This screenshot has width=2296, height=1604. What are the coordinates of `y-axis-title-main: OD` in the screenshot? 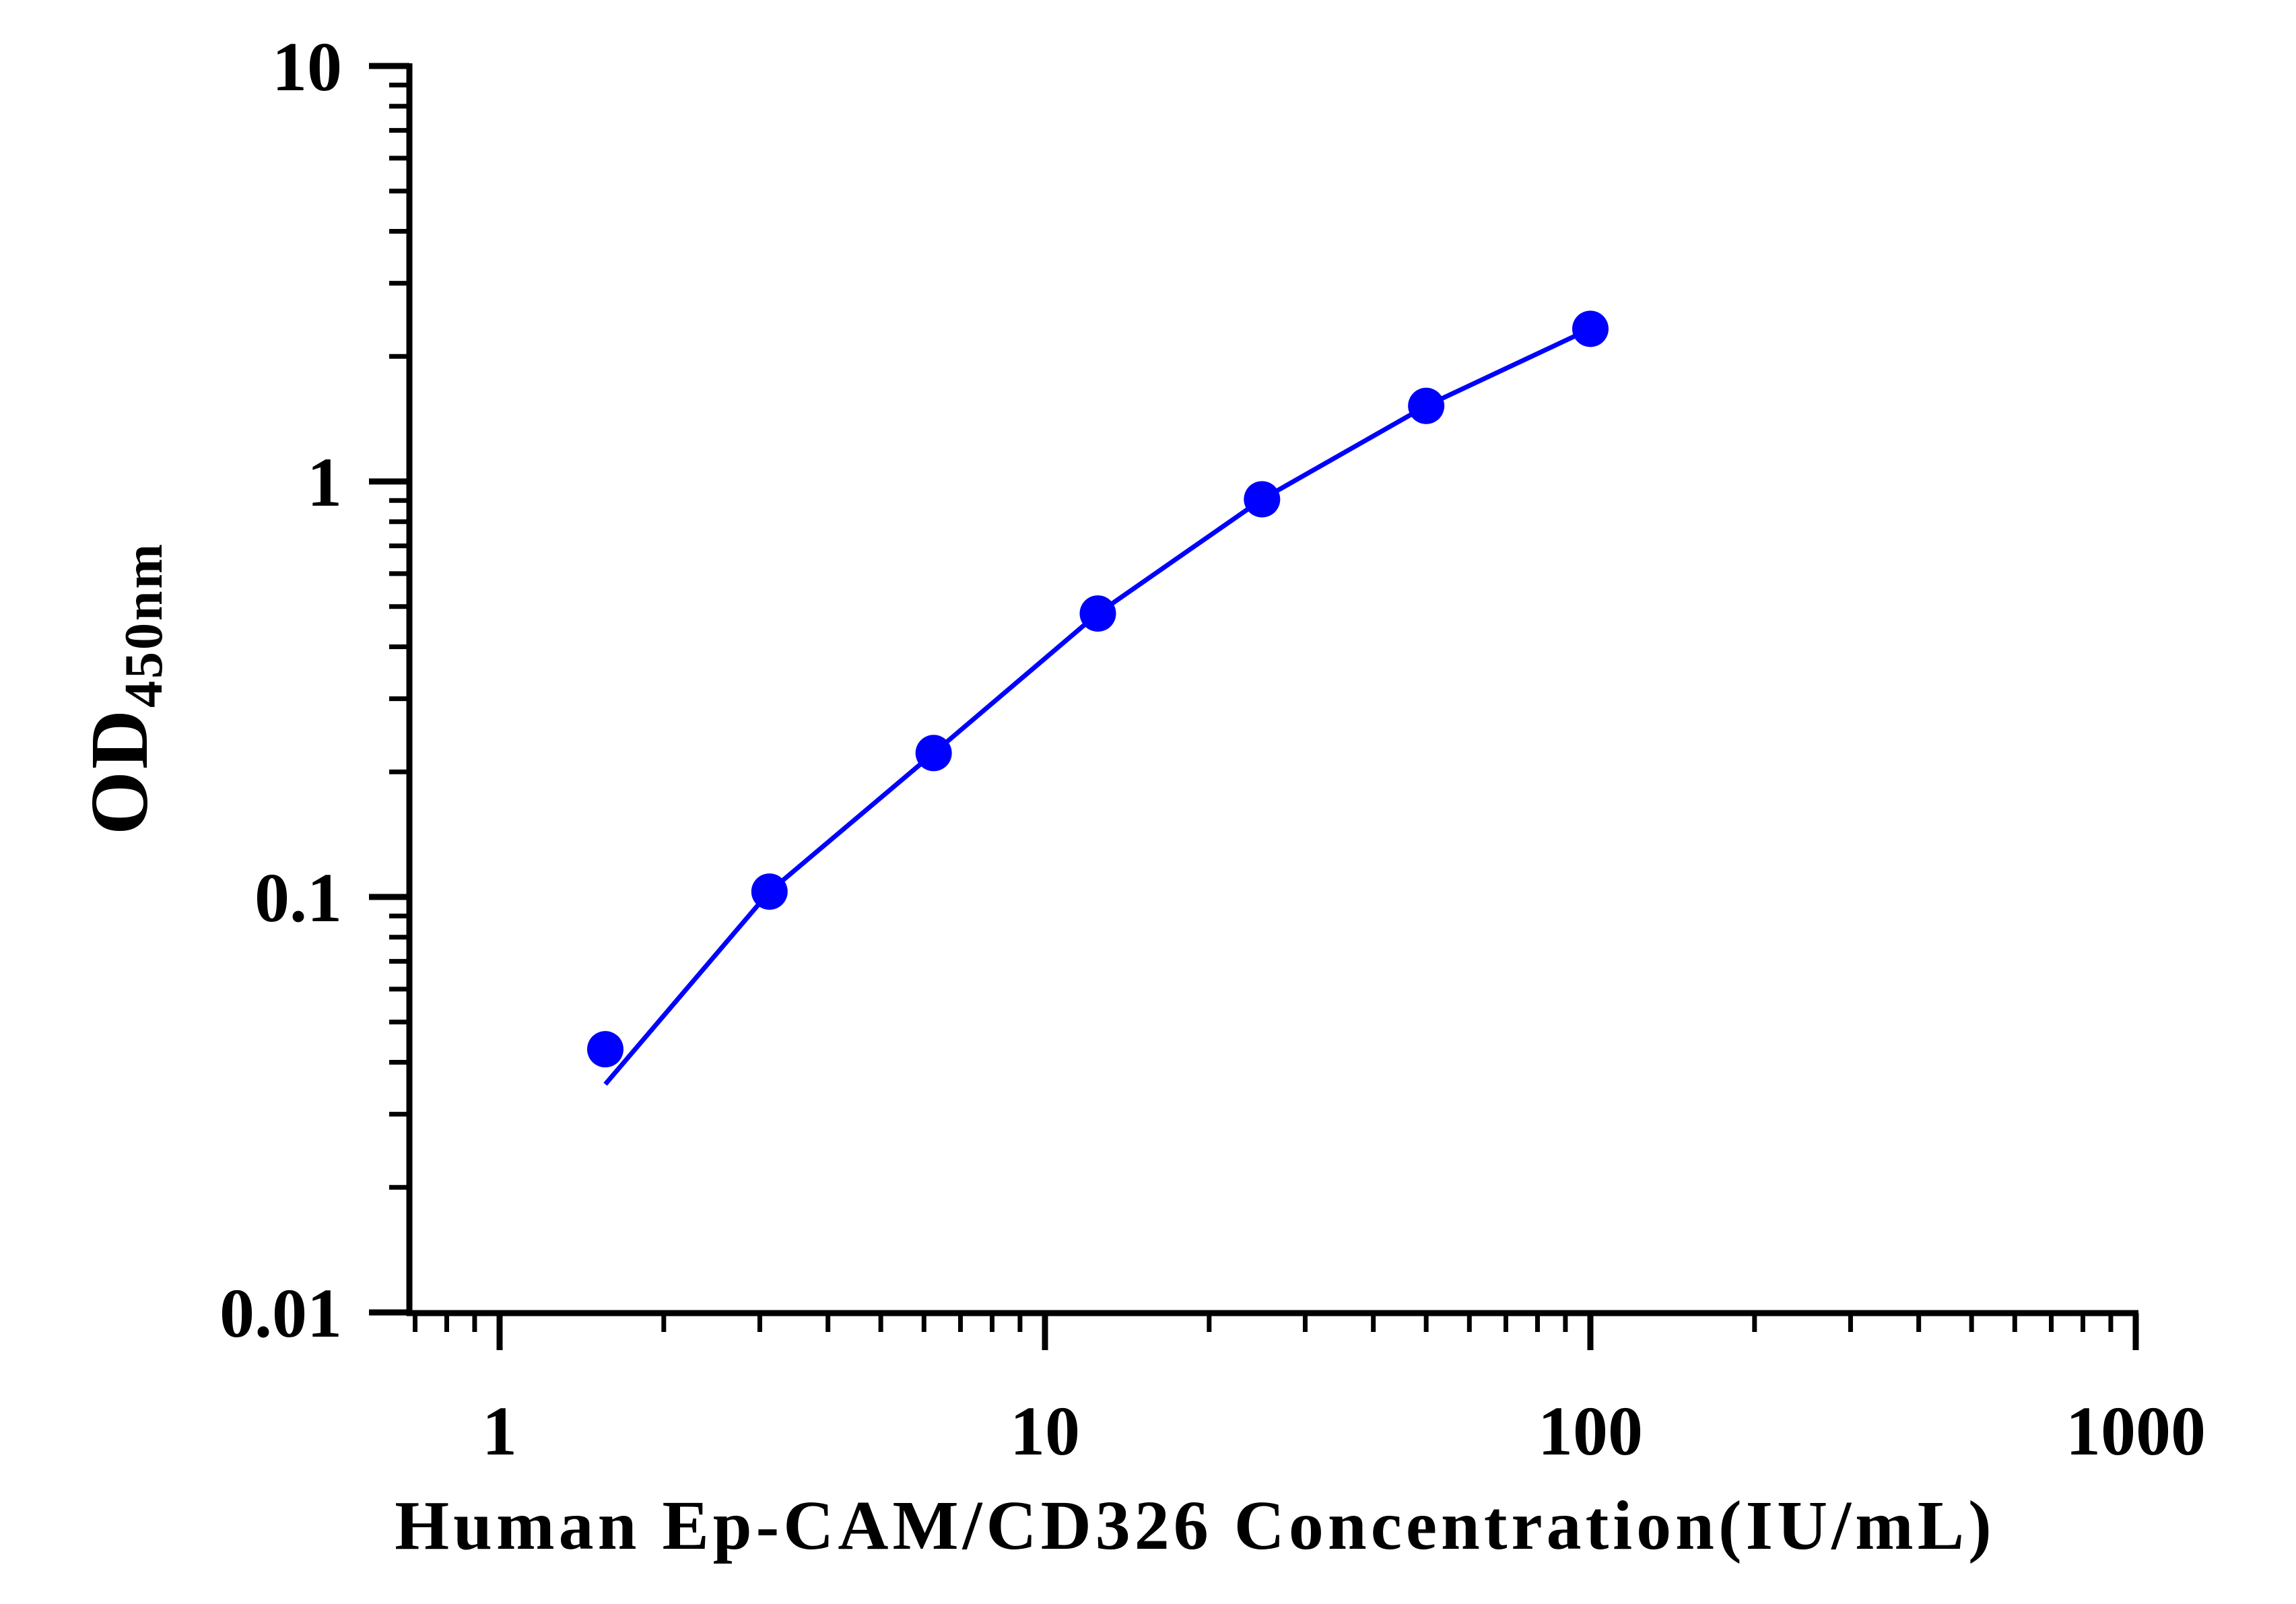 It's located at (119, 772).